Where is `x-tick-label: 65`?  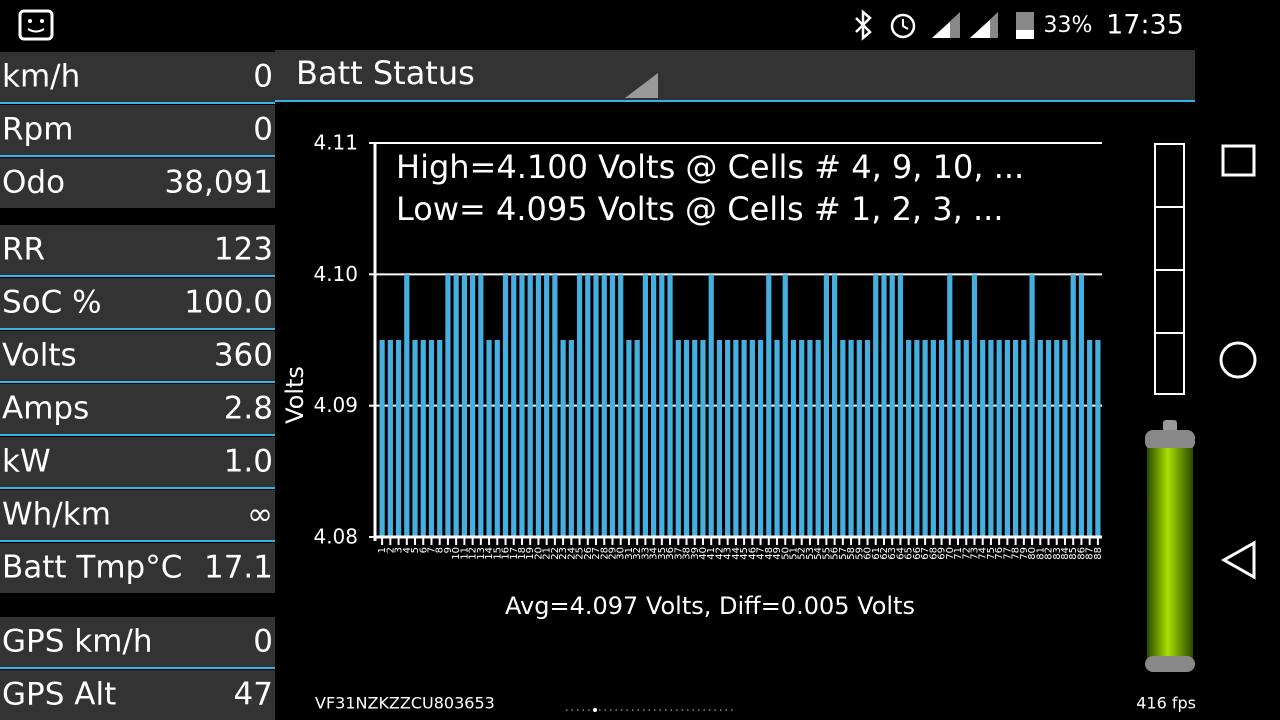
x-tick-label: 65 is located at coordinates (909, 553).